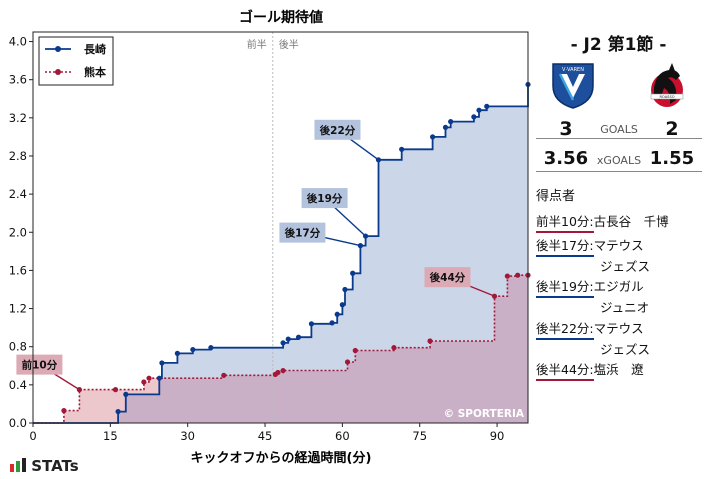 This screenshot has height=479, width=707. What do you see at coordinates (625, 307) in the screenshot?
I see `scorer-name-line2: ジュニオ` at bounding box center [625, 307].